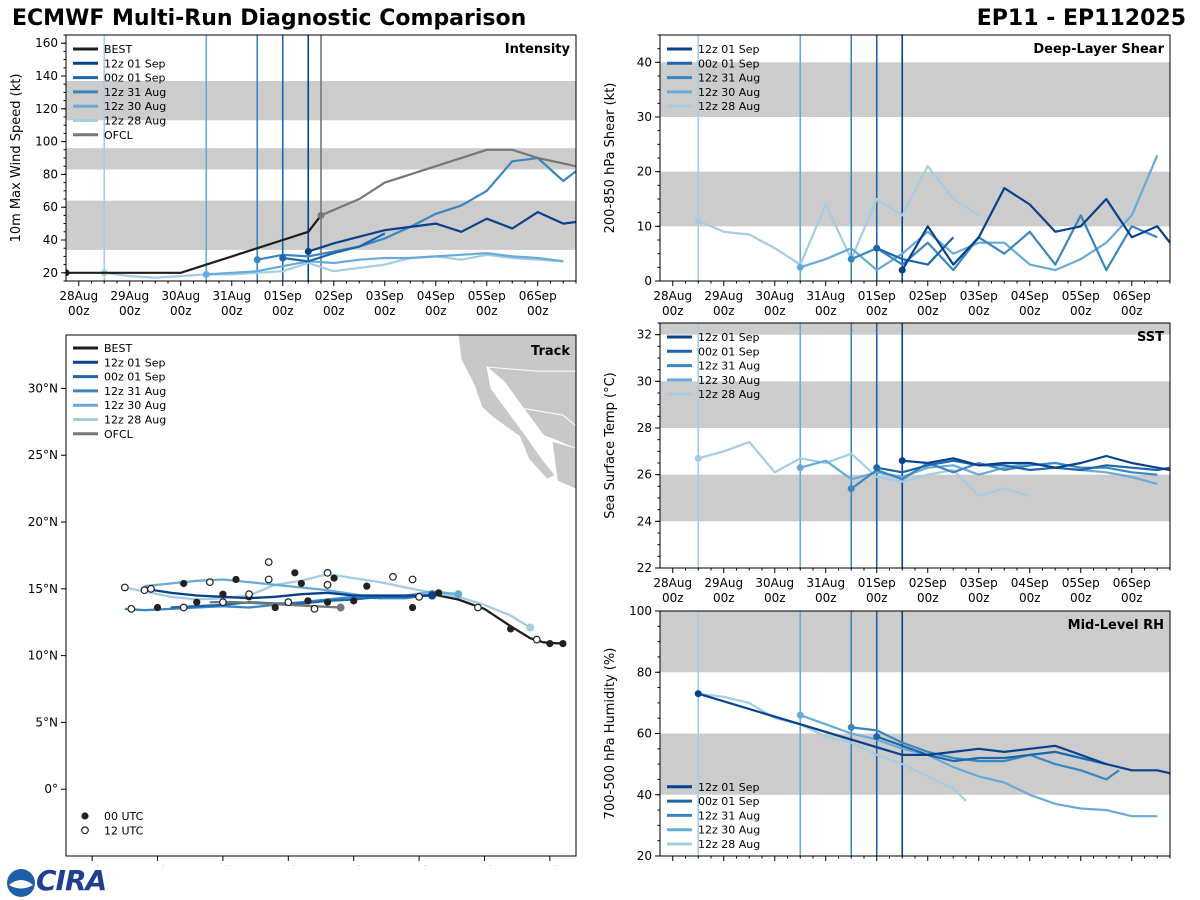  Describe the element at coordinates (135, 106) in the screenshot. I see `legend-label: 12z 30 Aug` at that location.